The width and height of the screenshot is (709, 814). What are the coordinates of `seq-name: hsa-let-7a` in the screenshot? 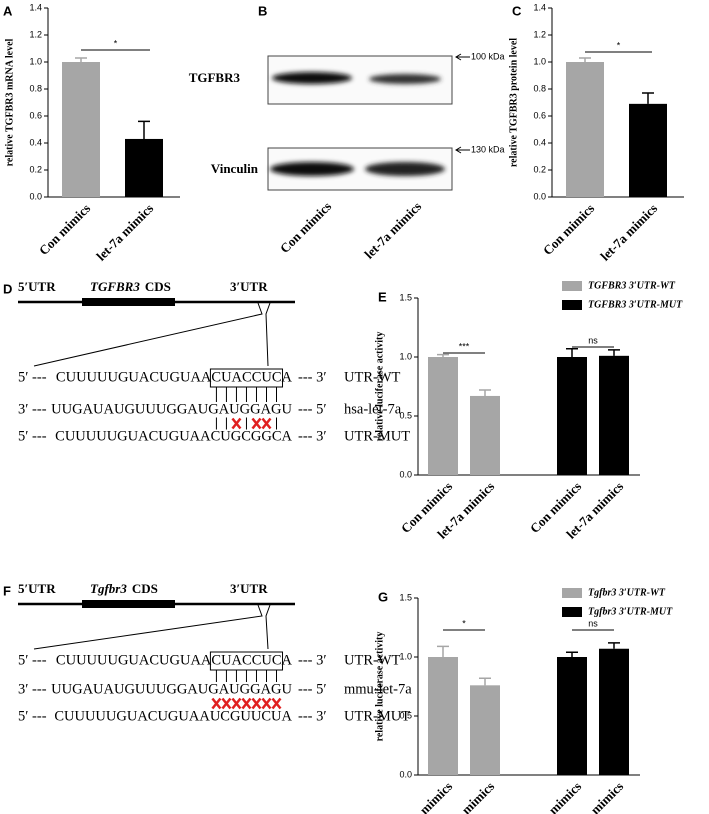 It's located at (373, 409).